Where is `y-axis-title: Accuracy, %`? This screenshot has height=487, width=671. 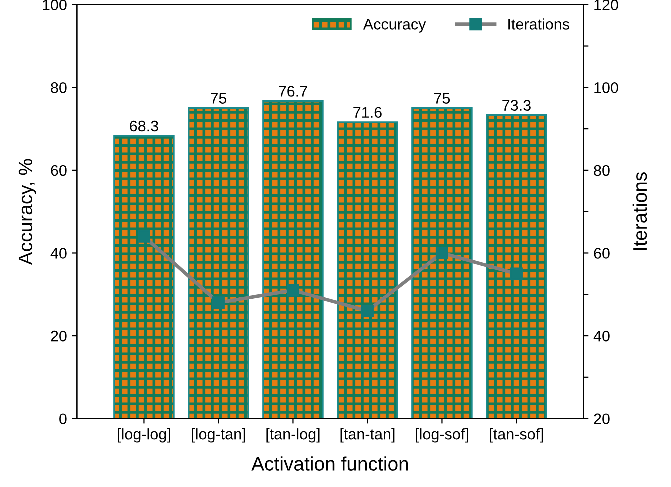 y-axis-title: Accuracy, % is located at coordinates (27, 212).